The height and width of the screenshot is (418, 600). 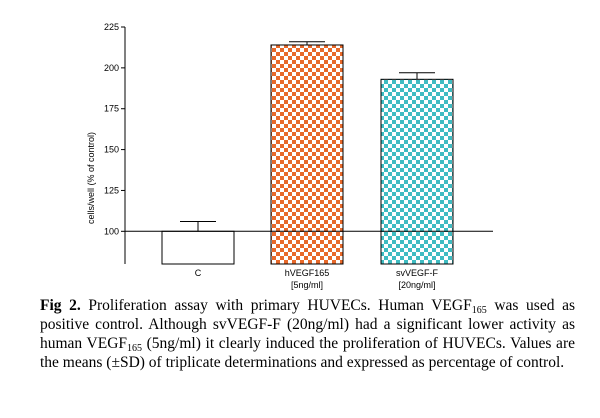 I want to click on caption-label: Fig 2., so click(x=60, y=305).